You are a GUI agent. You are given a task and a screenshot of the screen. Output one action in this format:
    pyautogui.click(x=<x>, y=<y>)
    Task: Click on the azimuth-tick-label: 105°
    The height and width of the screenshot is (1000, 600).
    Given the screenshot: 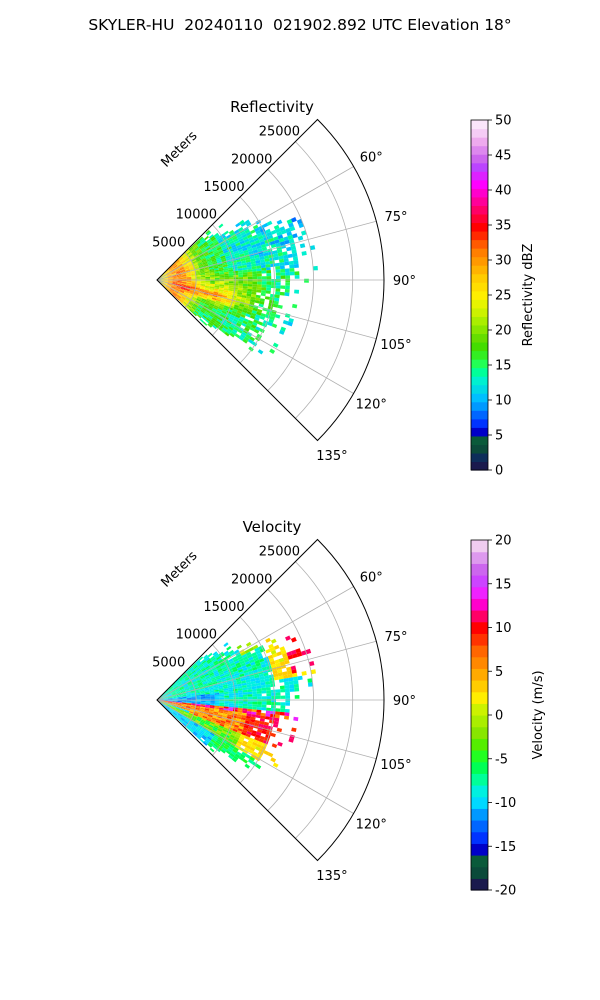 What is the action you would take?
    pyautogui.click(x=395, y=765)
    